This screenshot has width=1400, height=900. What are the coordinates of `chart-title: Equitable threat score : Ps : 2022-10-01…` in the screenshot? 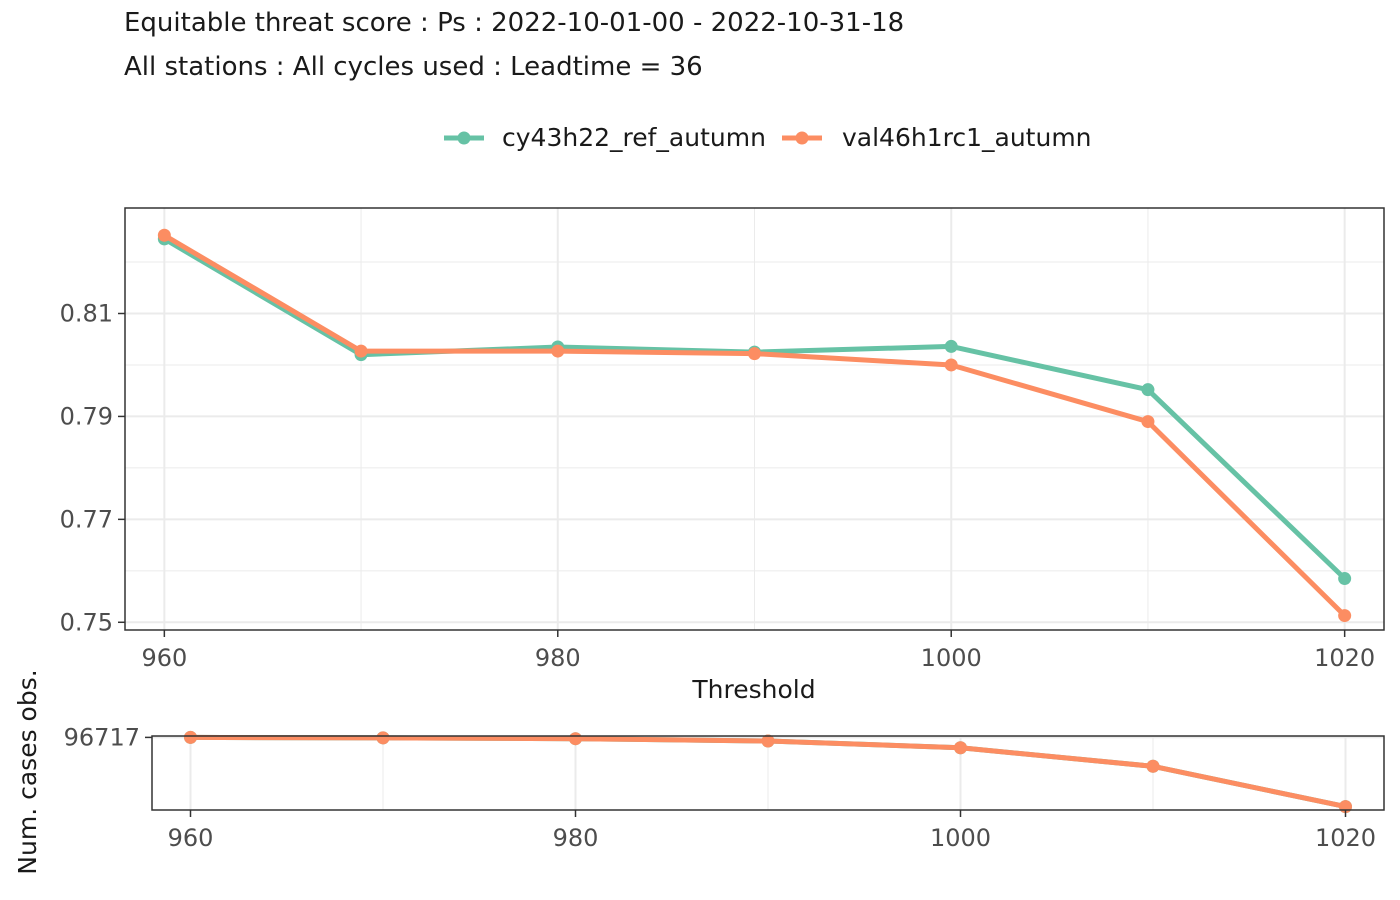 It's located at (514, 23).